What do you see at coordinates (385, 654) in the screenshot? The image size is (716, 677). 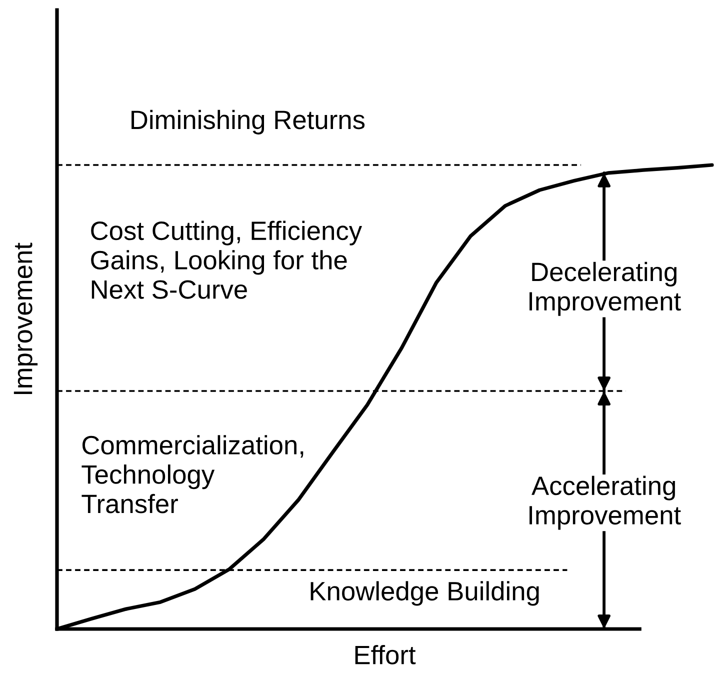 I see `x-axis-title: Effort` at bounding box center [385, 654].